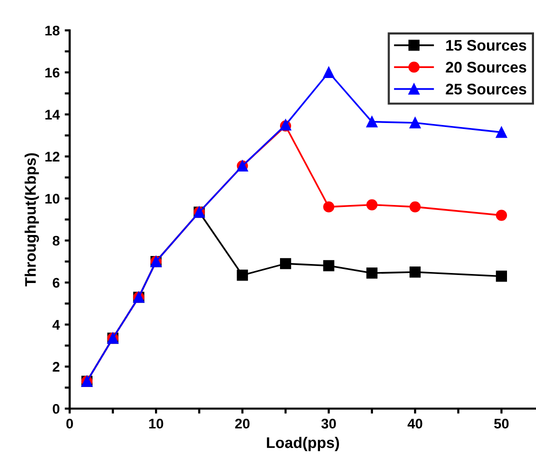  What do you see at coordinates (328, 423) in the screenshot?
I see `x-tick-label: 30` at bounding box center [328, 423].